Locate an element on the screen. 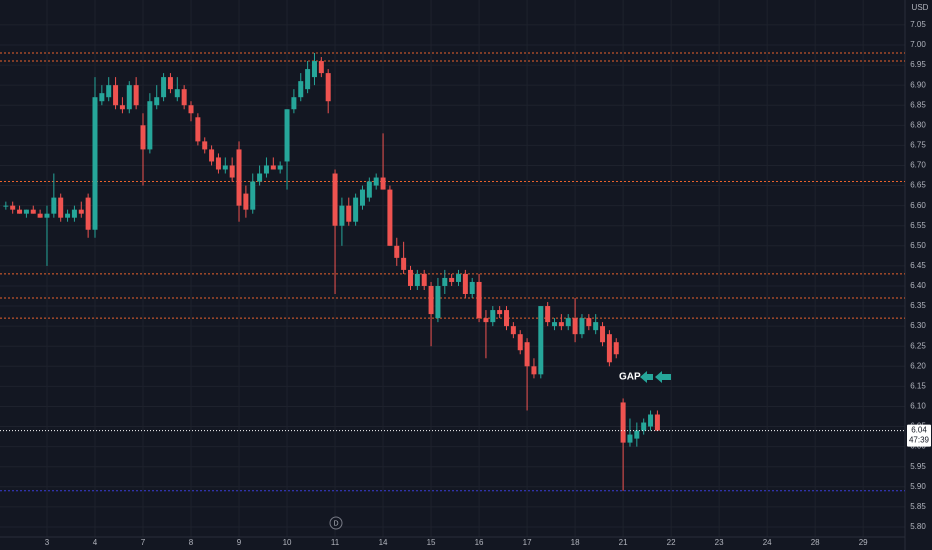 The width and height of the screenshot is (932, 550). annotation: GAP is located at coordinates (630, 377).